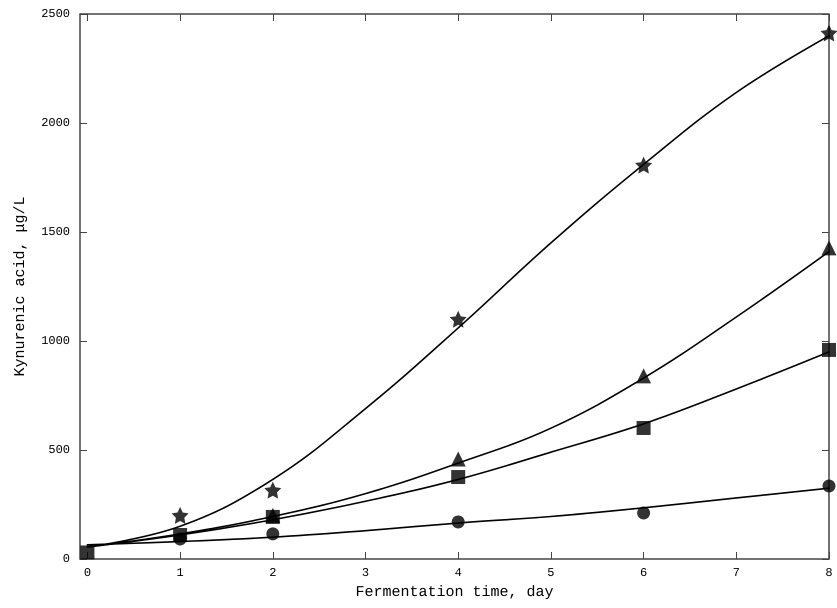  What do you see at coordinates (66, 559) in the screenshot?
I see `y-tick-label: 0` at bounding box center [66, 559].